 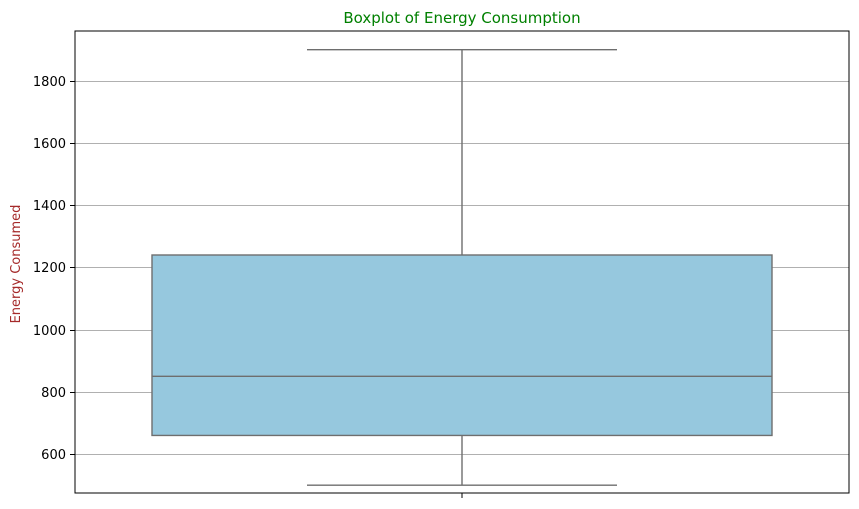 I want to click on y-axis: 600 800 1000 1200 1400 1600 1800, so click(x=54, y=269).